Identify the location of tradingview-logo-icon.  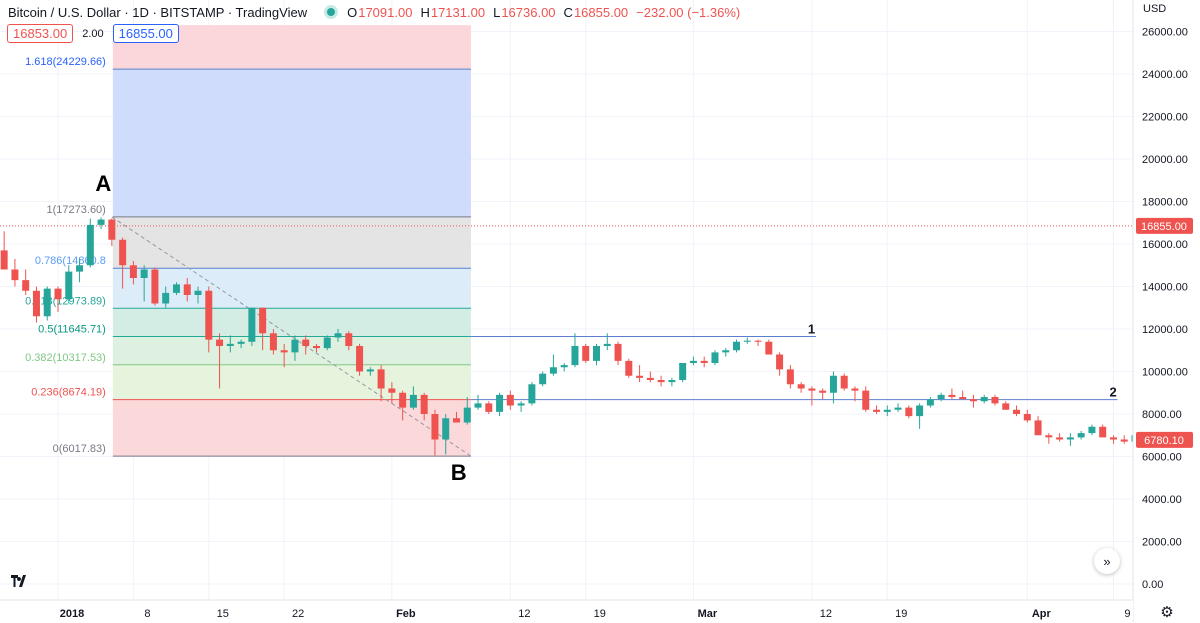
(21, 581).